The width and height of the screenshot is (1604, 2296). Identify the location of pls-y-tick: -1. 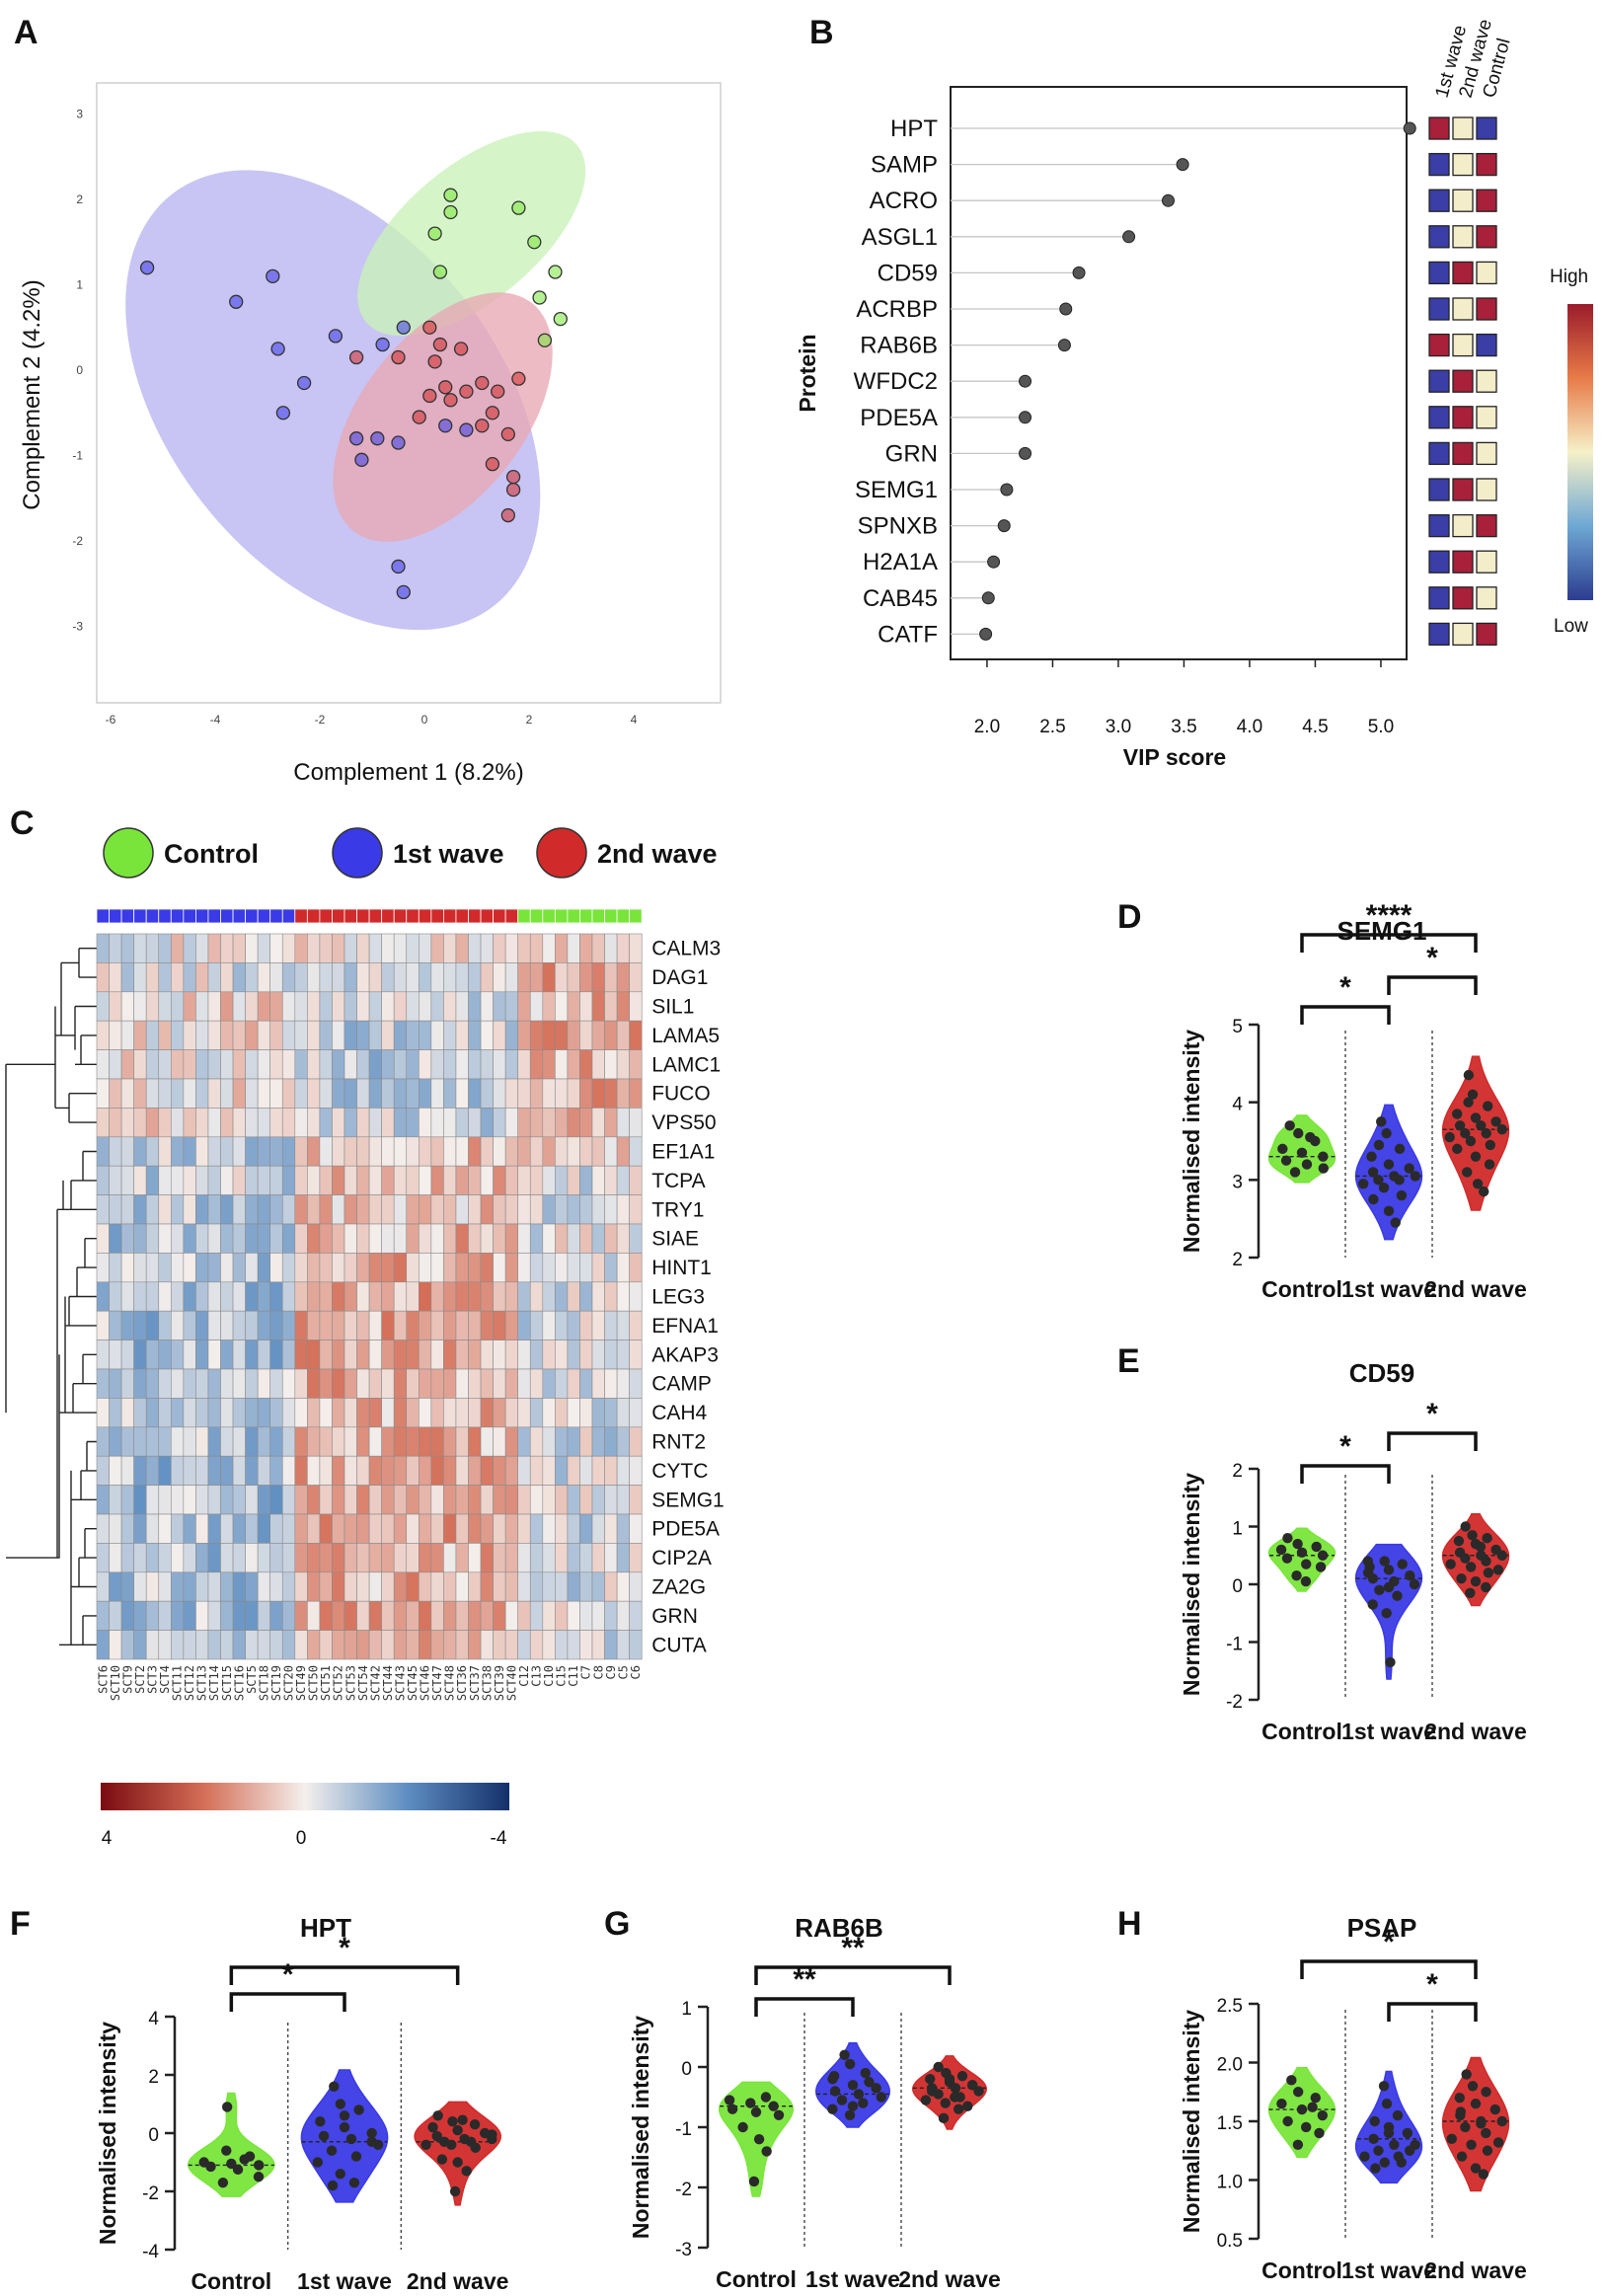
(77, 456).